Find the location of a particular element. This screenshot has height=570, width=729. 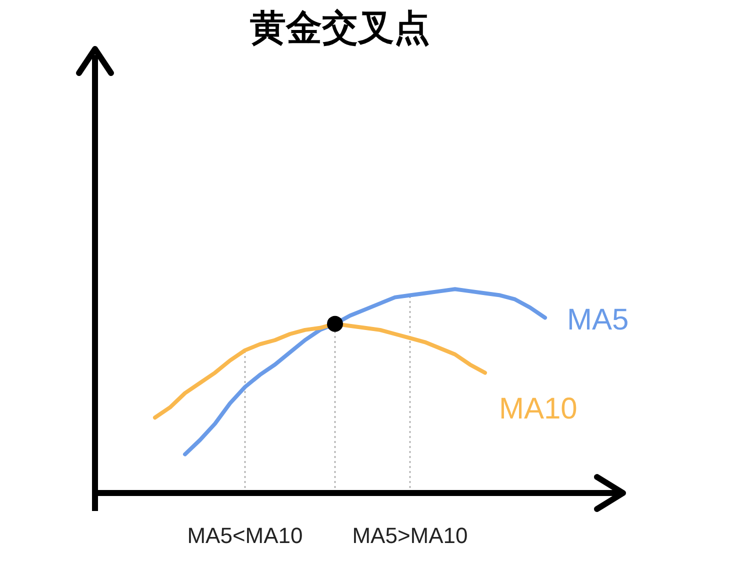

x-tick-label: MA5<MA10 is located at coordinates (245, 535).